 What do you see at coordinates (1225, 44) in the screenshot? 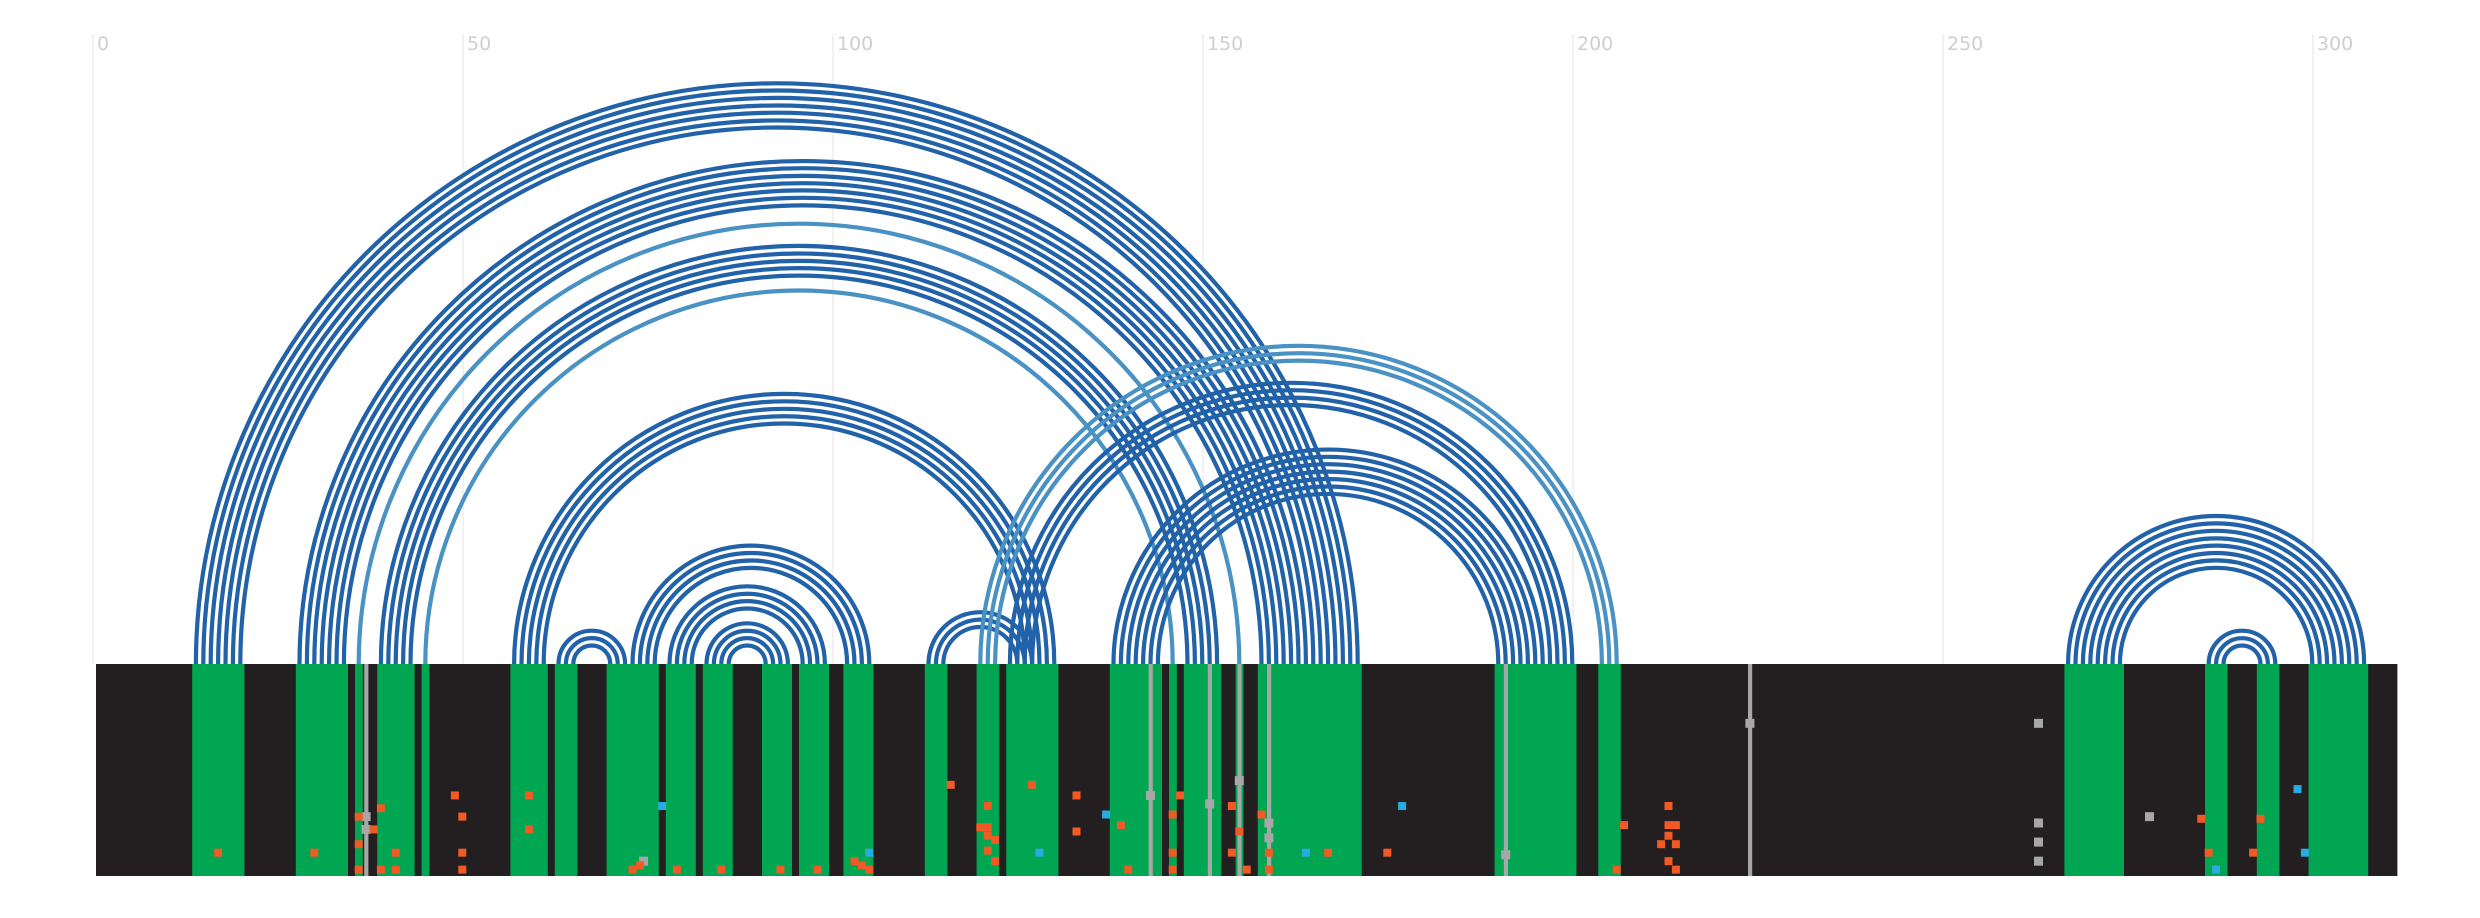
I see `x-axis-ticks: 0 50 100 150 200 250 300` at bounding box center [1225, 44].